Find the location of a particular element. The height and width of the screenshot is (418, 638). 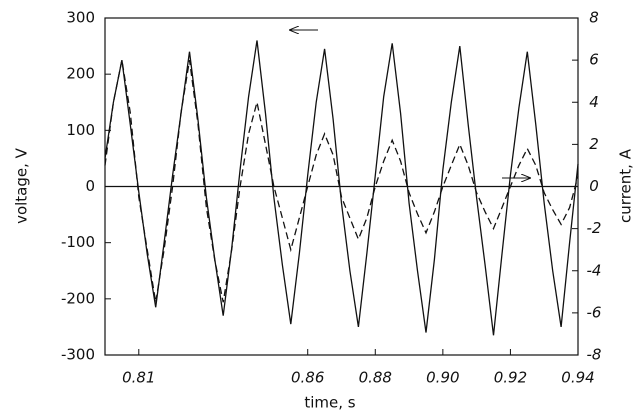

y-tick-label: 0 is located at coordinates (90, 186).